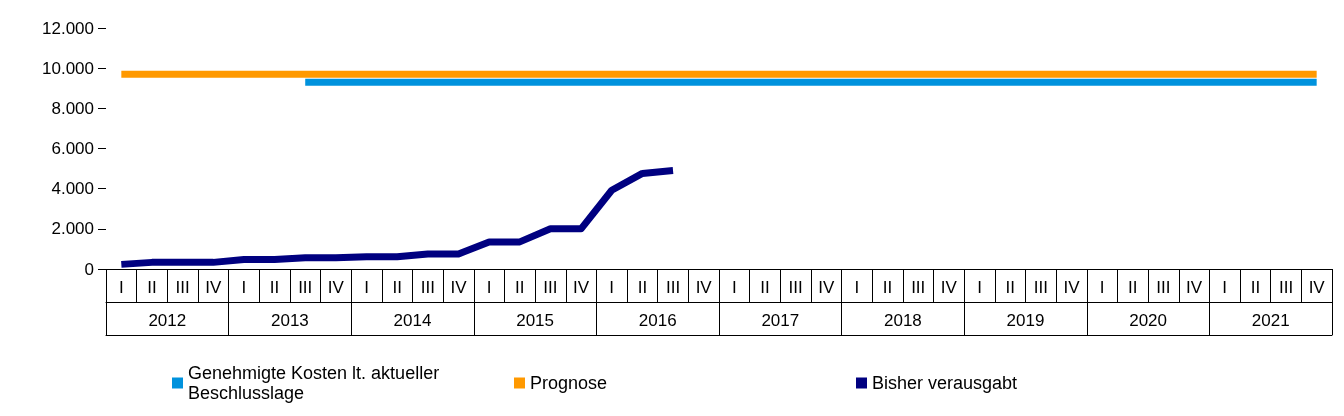 The width and height of the screenshot is (1344, 416). Describe the element at coordinates (68, 28) in the screenshot. I see `y-tick-label: 12.000` at that location.